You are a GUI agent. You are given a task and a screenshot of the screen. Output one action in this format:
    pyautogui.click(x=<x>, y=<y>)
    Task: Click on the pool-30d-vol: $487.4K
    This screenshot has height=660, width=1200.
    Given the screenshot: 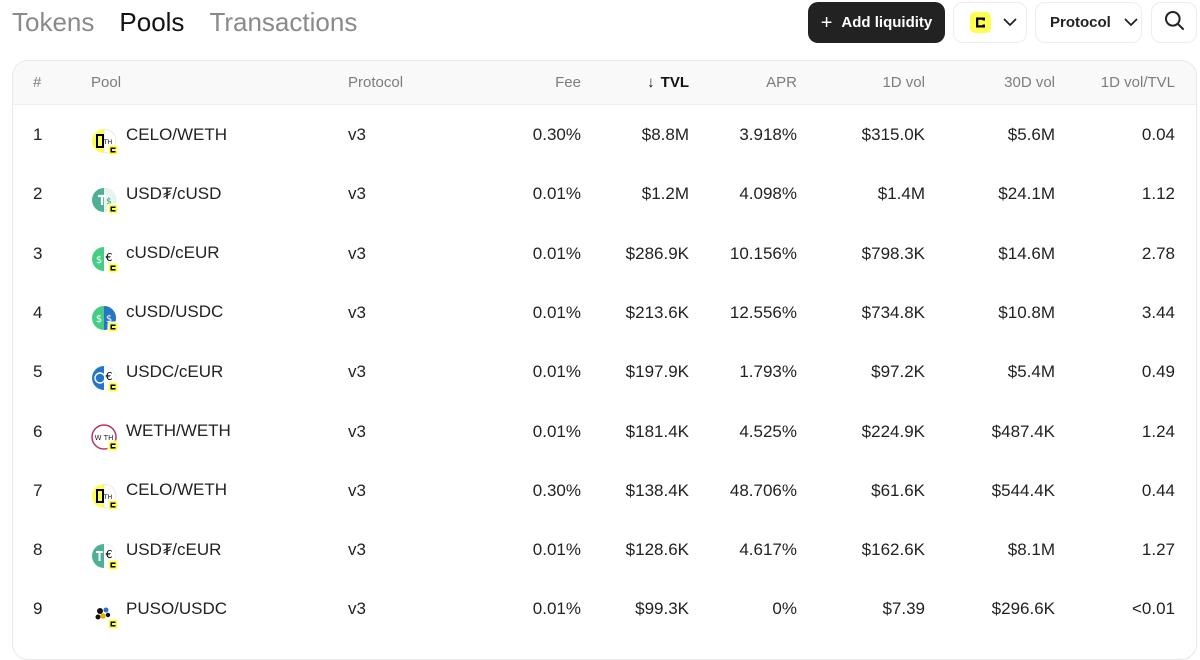 What is the action you would take?
    pyautogui.click(x=1023, y=431)
    